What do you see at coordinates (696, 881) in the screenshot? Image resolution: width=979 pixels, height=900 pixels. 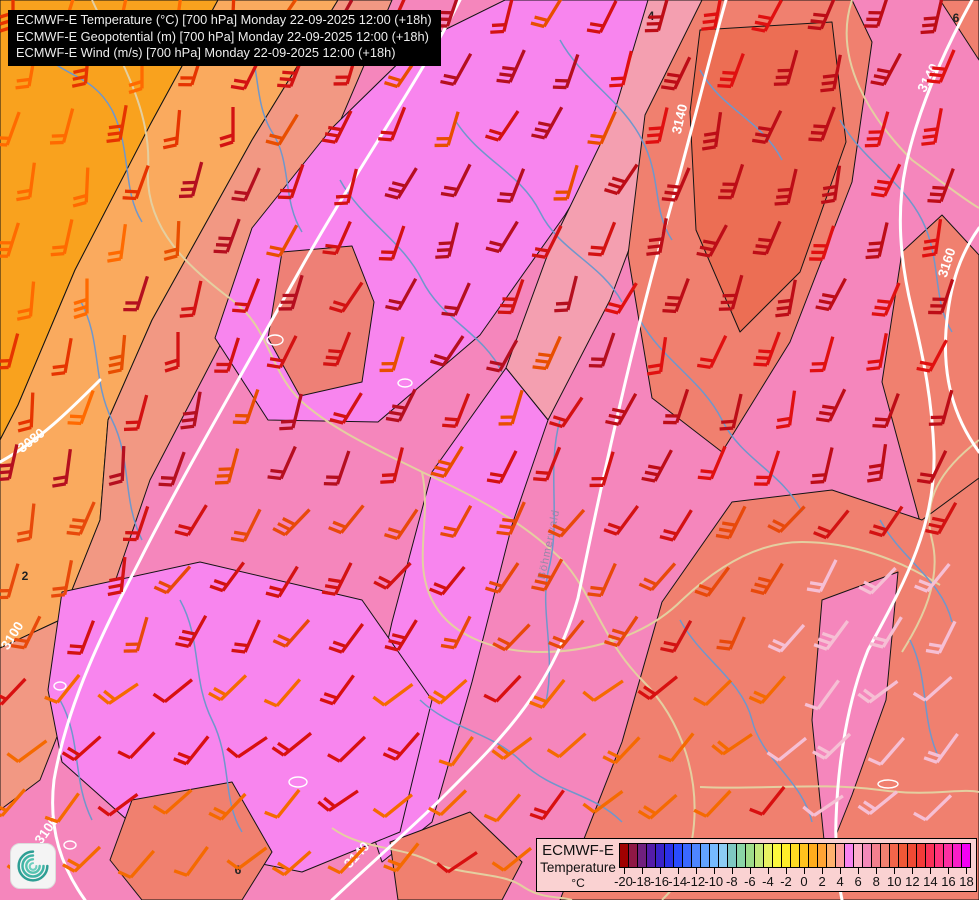 I see `legend-tick-label: -12` at bounding box center [696, 881].